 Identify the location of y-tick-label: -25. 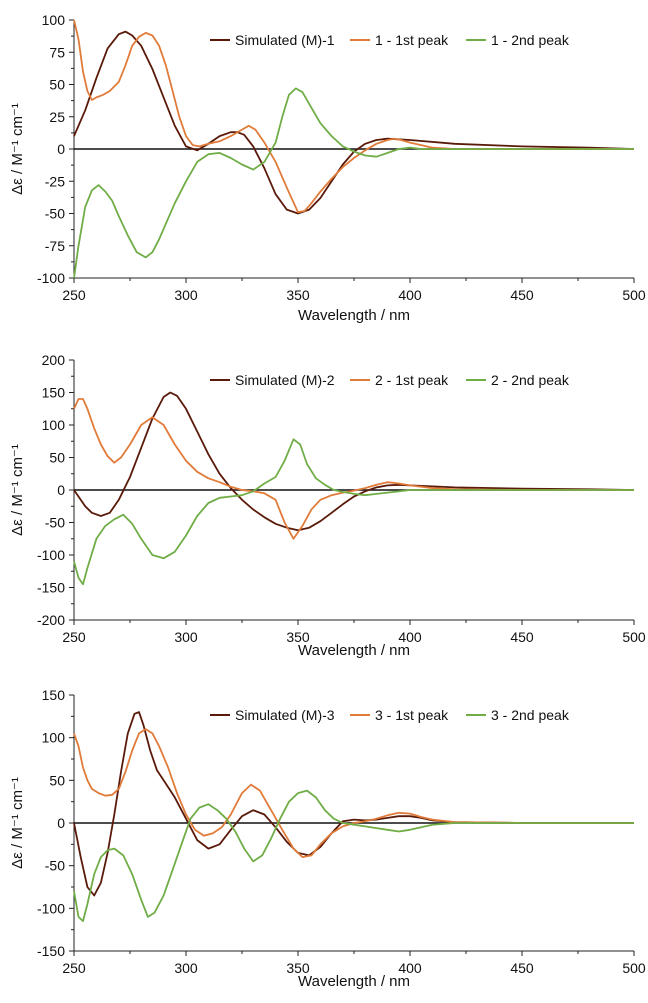
(55, 181).